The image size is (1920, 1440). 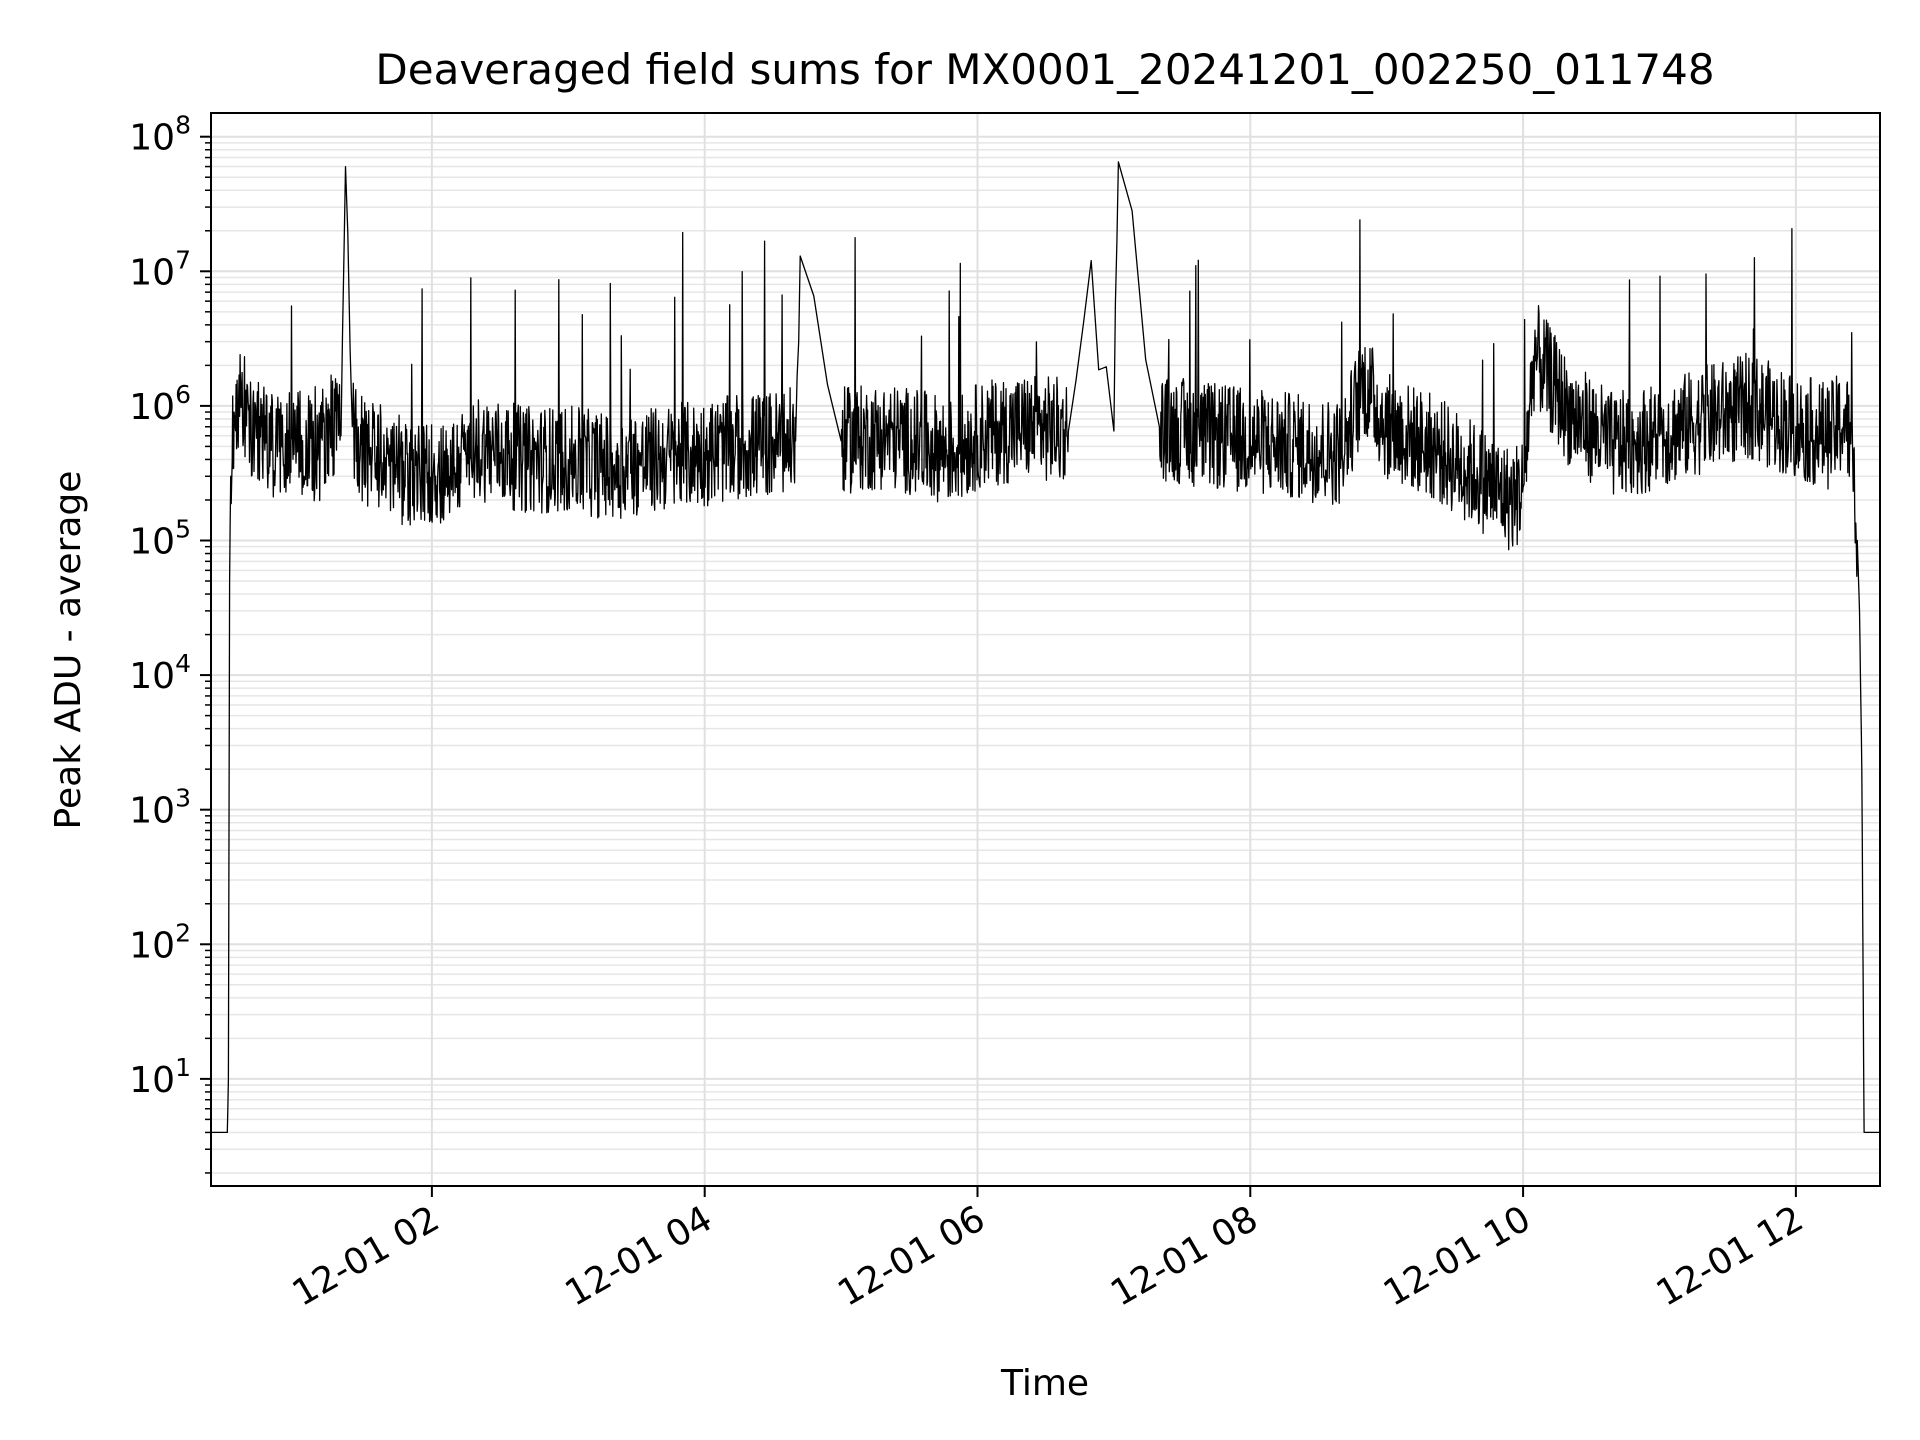 I want to click on y-tick-label: 10¹, so click(x=160, y=1077).